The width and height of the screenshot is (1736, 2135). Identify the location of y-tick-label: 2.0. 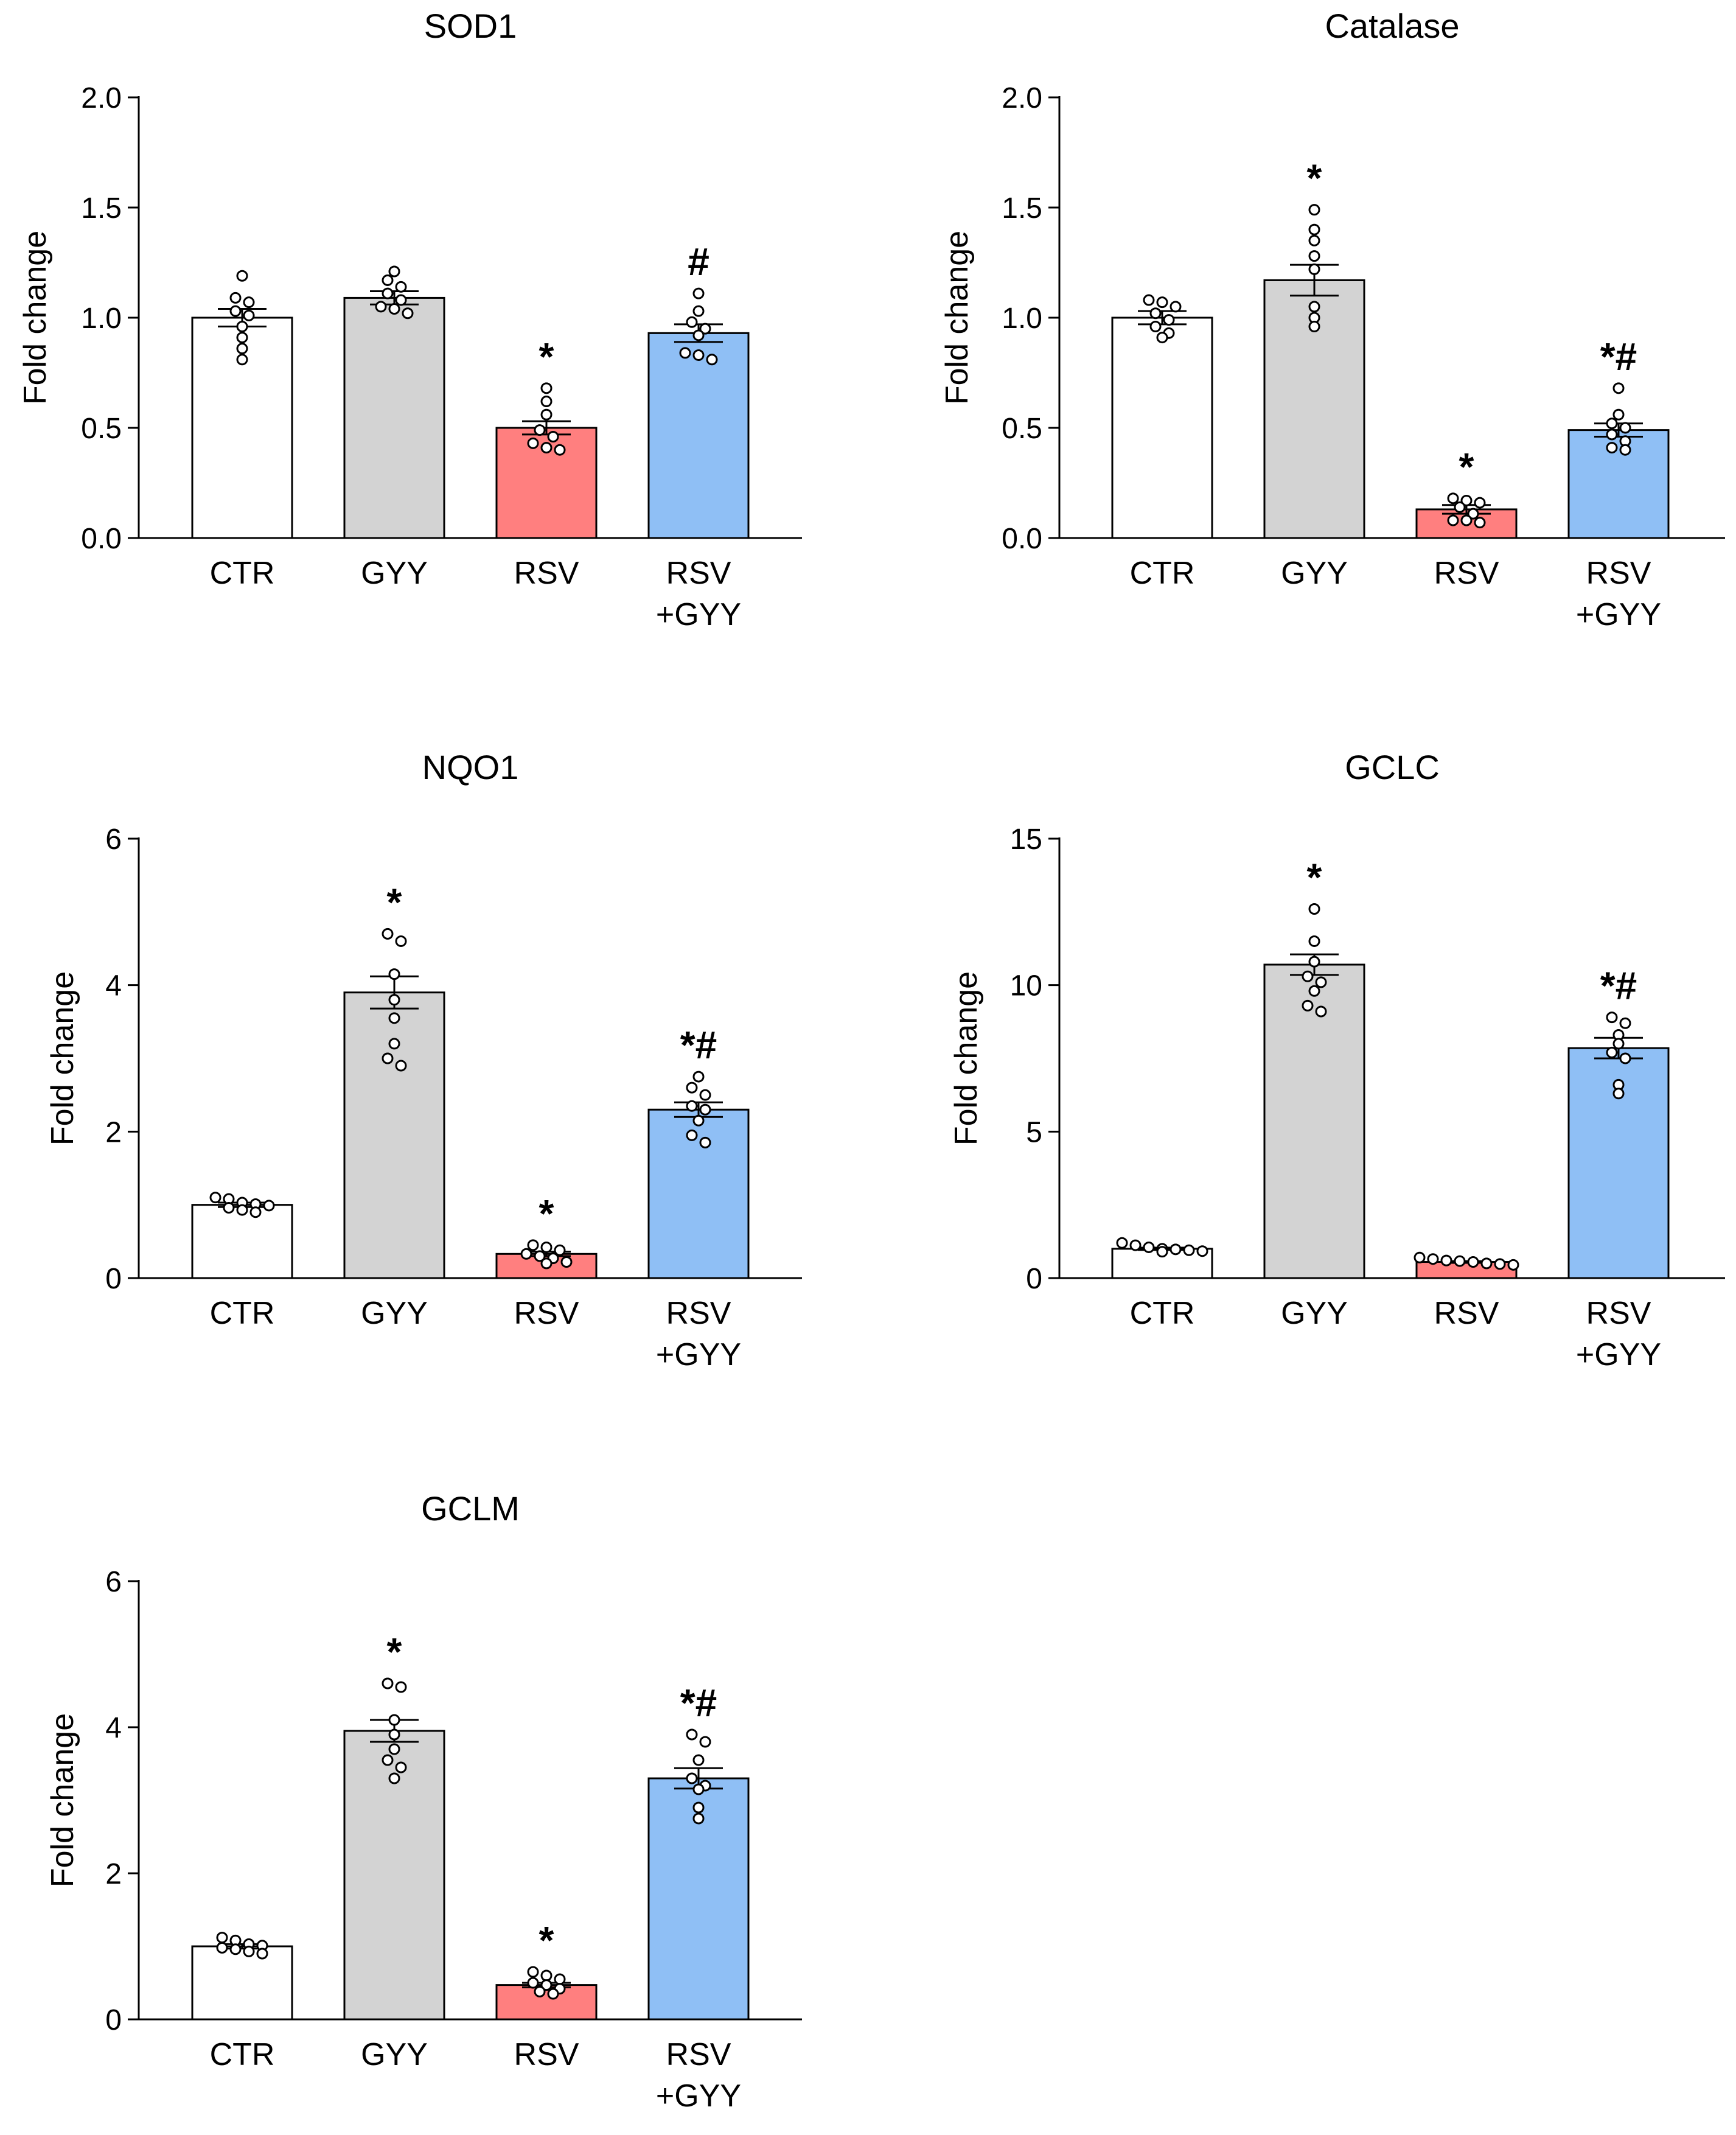
(1022, 98).